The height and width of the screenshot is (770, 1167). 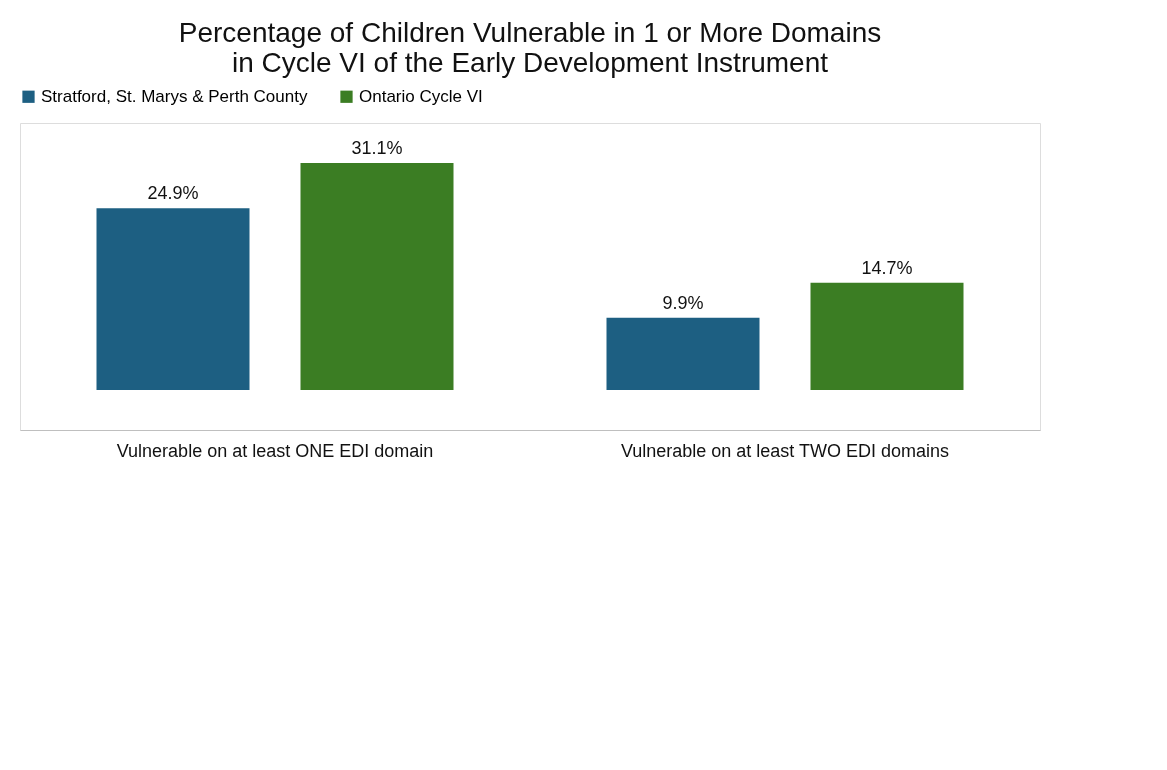 I want to click on legend-label: Stratford, St. Marys & Perth County, so click(x=174, y=96).